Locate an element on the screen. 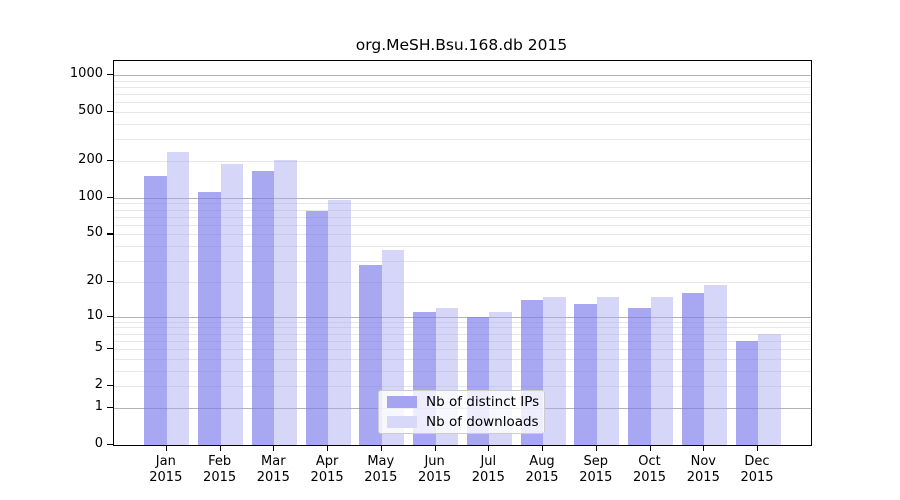 The image size is (900, 500). legend-label-distinct-ips: Nb of distinct IPs is located at coordinates (483, 402).